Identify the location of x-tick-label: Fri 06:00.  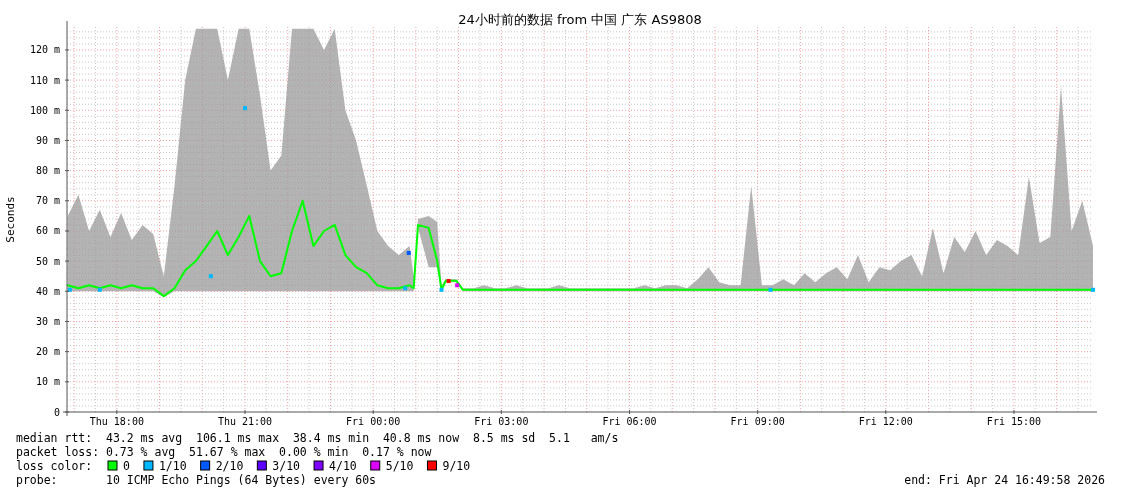
(629, 421).